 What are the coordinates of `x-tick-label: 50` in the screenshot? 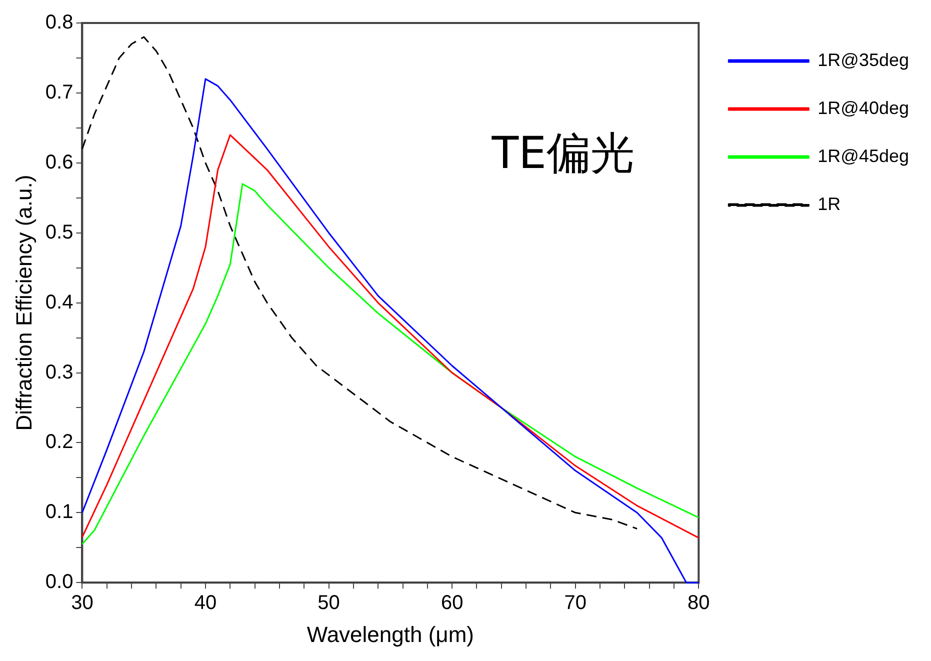 It's located at (329, 603).